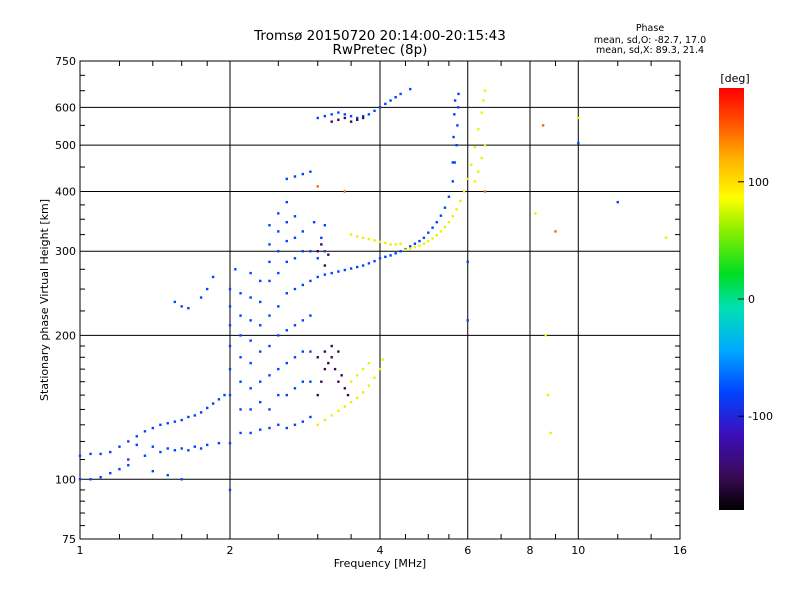  I want to click on x-tick-label: 2, so click(230, 550).